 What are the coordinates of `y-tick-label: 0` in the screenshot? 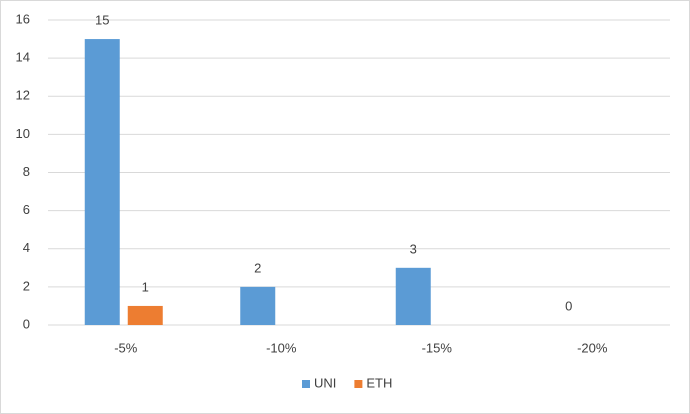 It's located at (26, 323).